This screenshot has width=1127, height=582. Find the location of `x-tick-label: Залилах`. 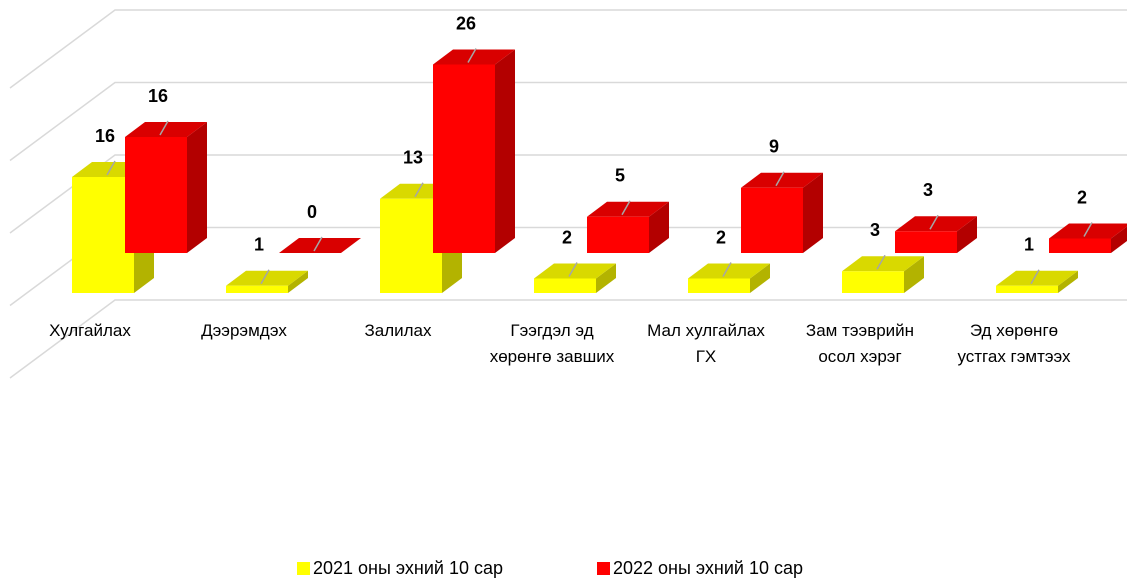

x-tick-label: Залилах is located at coordinates (398, 330).